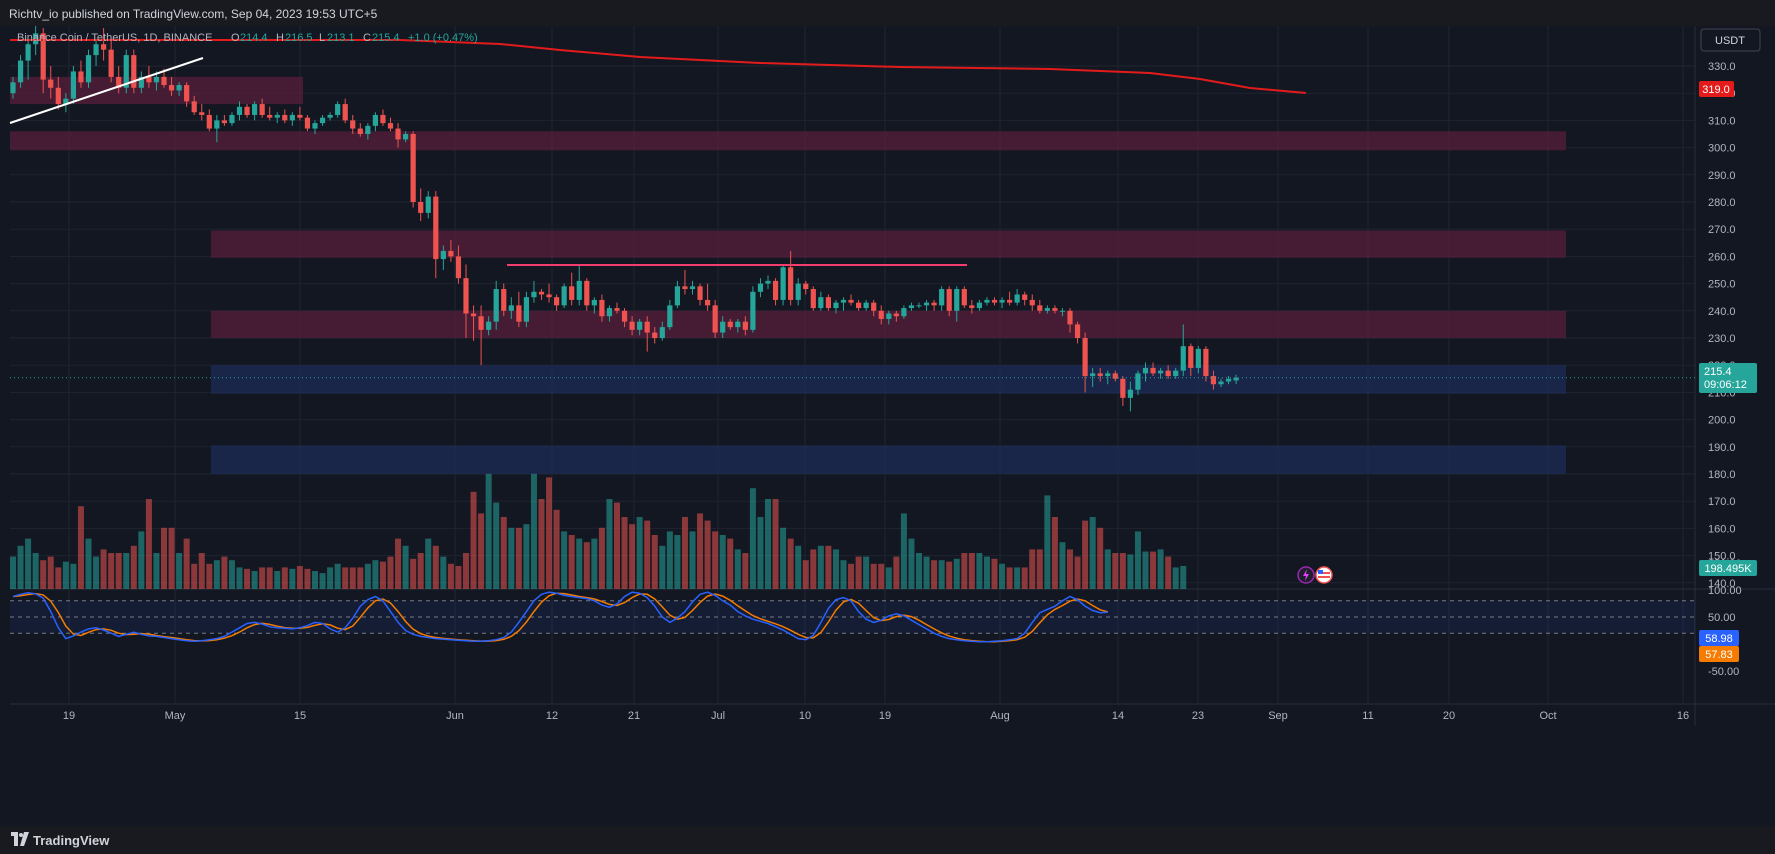  What do you see at coordinates (69, 716) in the screenshot?
I see `time-tick-label: 19` at bounding box center [69, 716].